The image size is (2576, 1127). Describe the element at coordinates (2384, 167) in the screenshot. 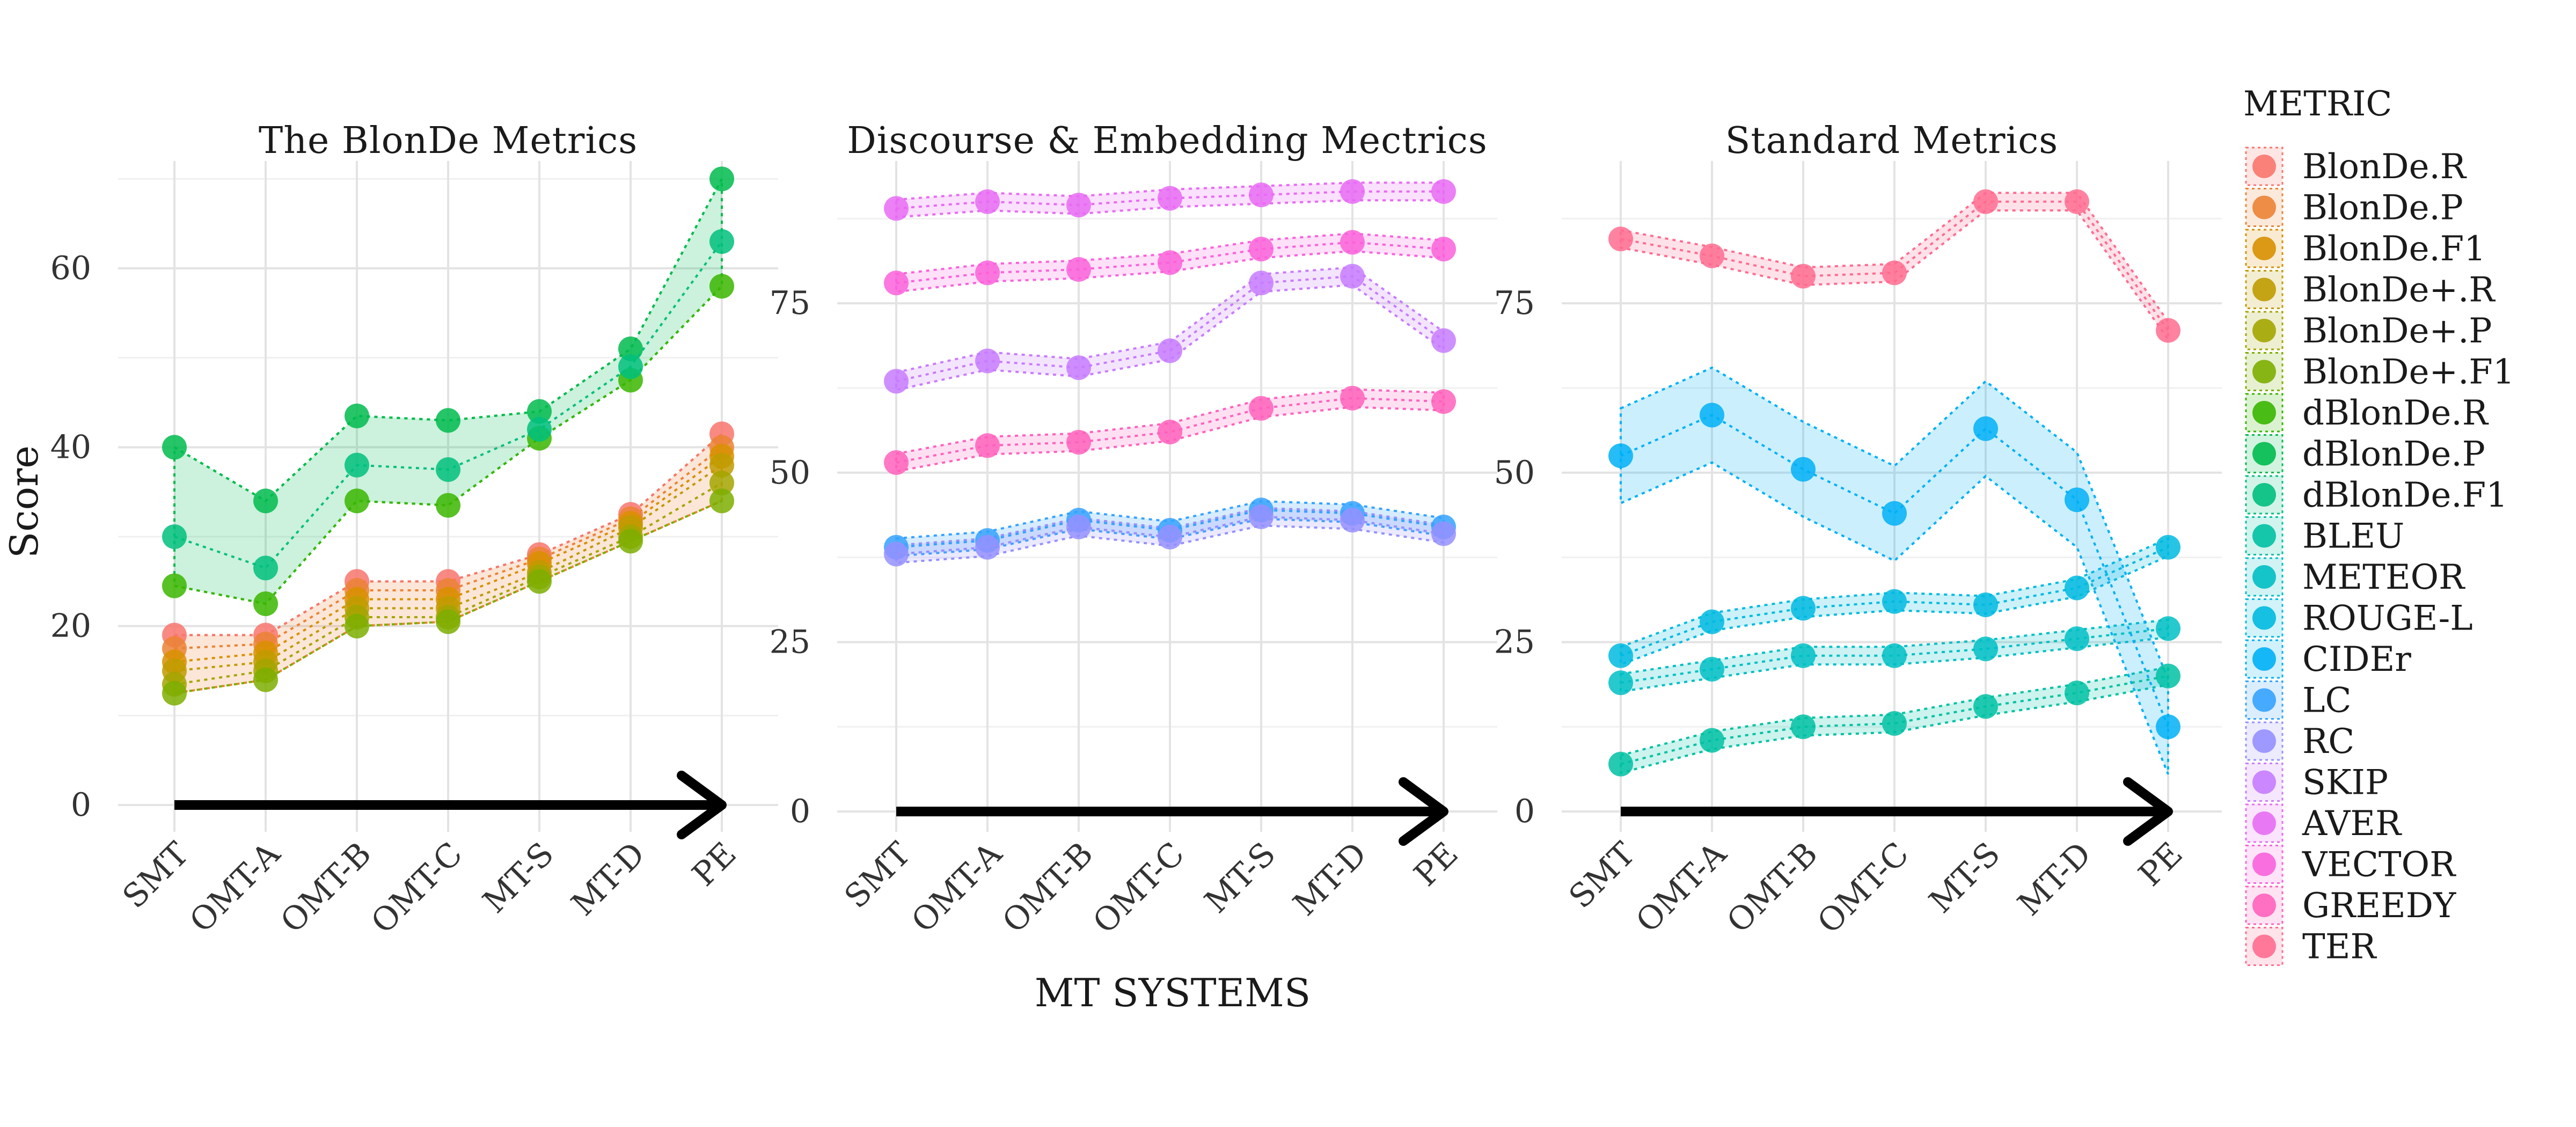

I see `legend-label: BlonDe.R` at that location.